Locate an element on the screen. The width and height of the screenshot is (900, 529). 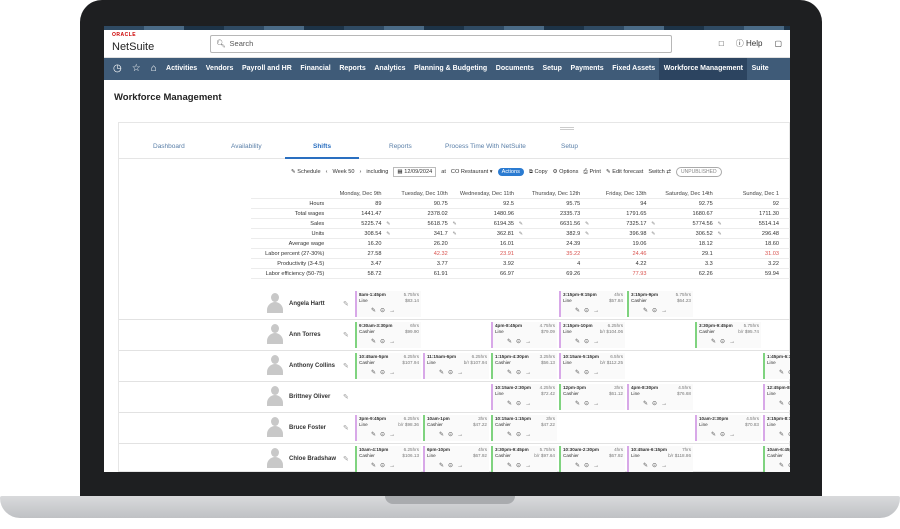
tab-shifts: Shifts is located at coordinates (322, 151).